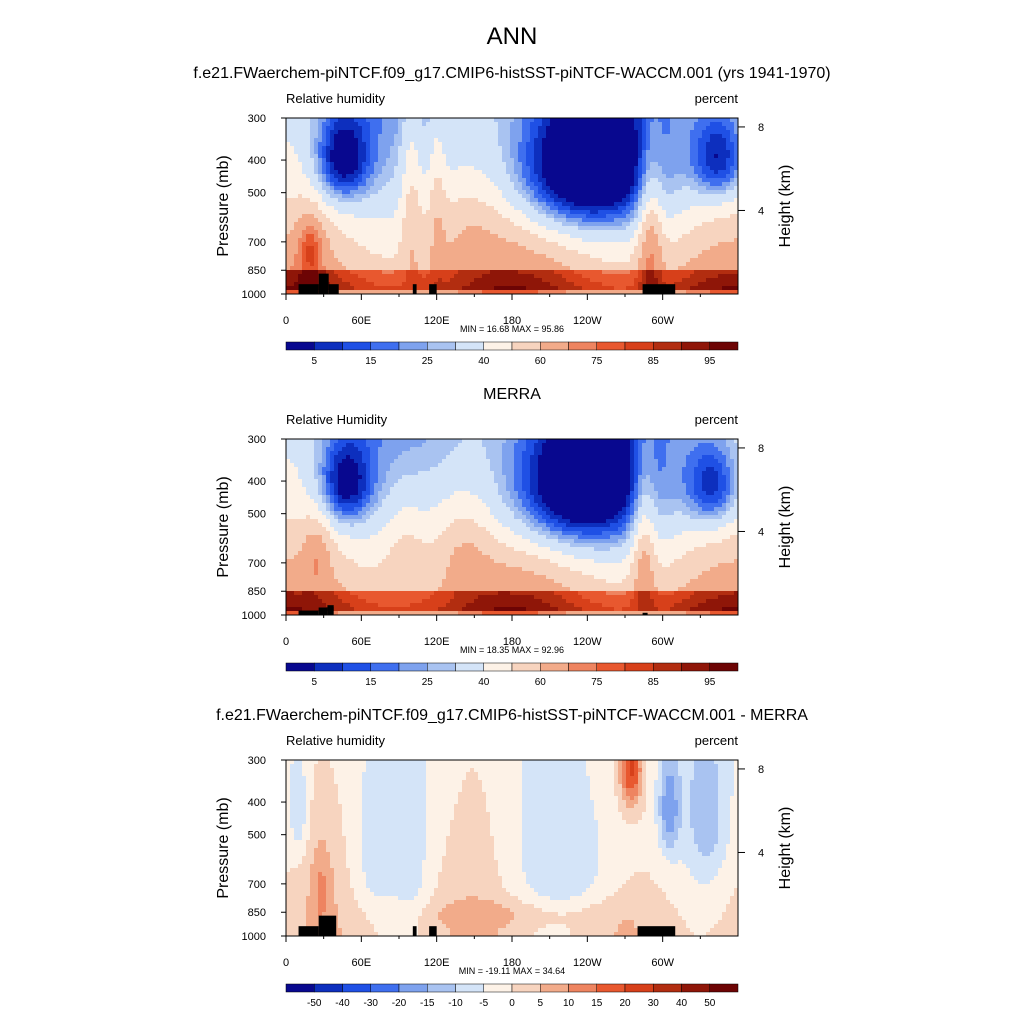 The image size is (1024, 1024). Describe the element at coordinates (257, 243) in the screenshot. I see `y-tick-label: 700` at that location.